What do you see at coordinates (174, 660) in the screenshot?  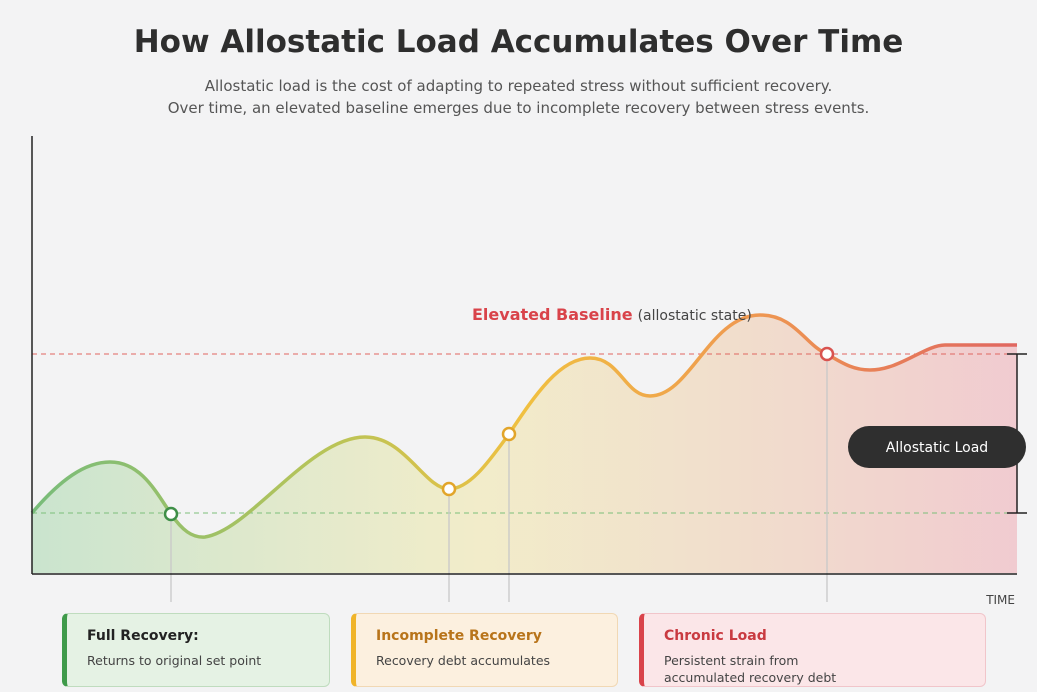 I see `card-text: Returns to original set point` at bounding box center [174, 660].